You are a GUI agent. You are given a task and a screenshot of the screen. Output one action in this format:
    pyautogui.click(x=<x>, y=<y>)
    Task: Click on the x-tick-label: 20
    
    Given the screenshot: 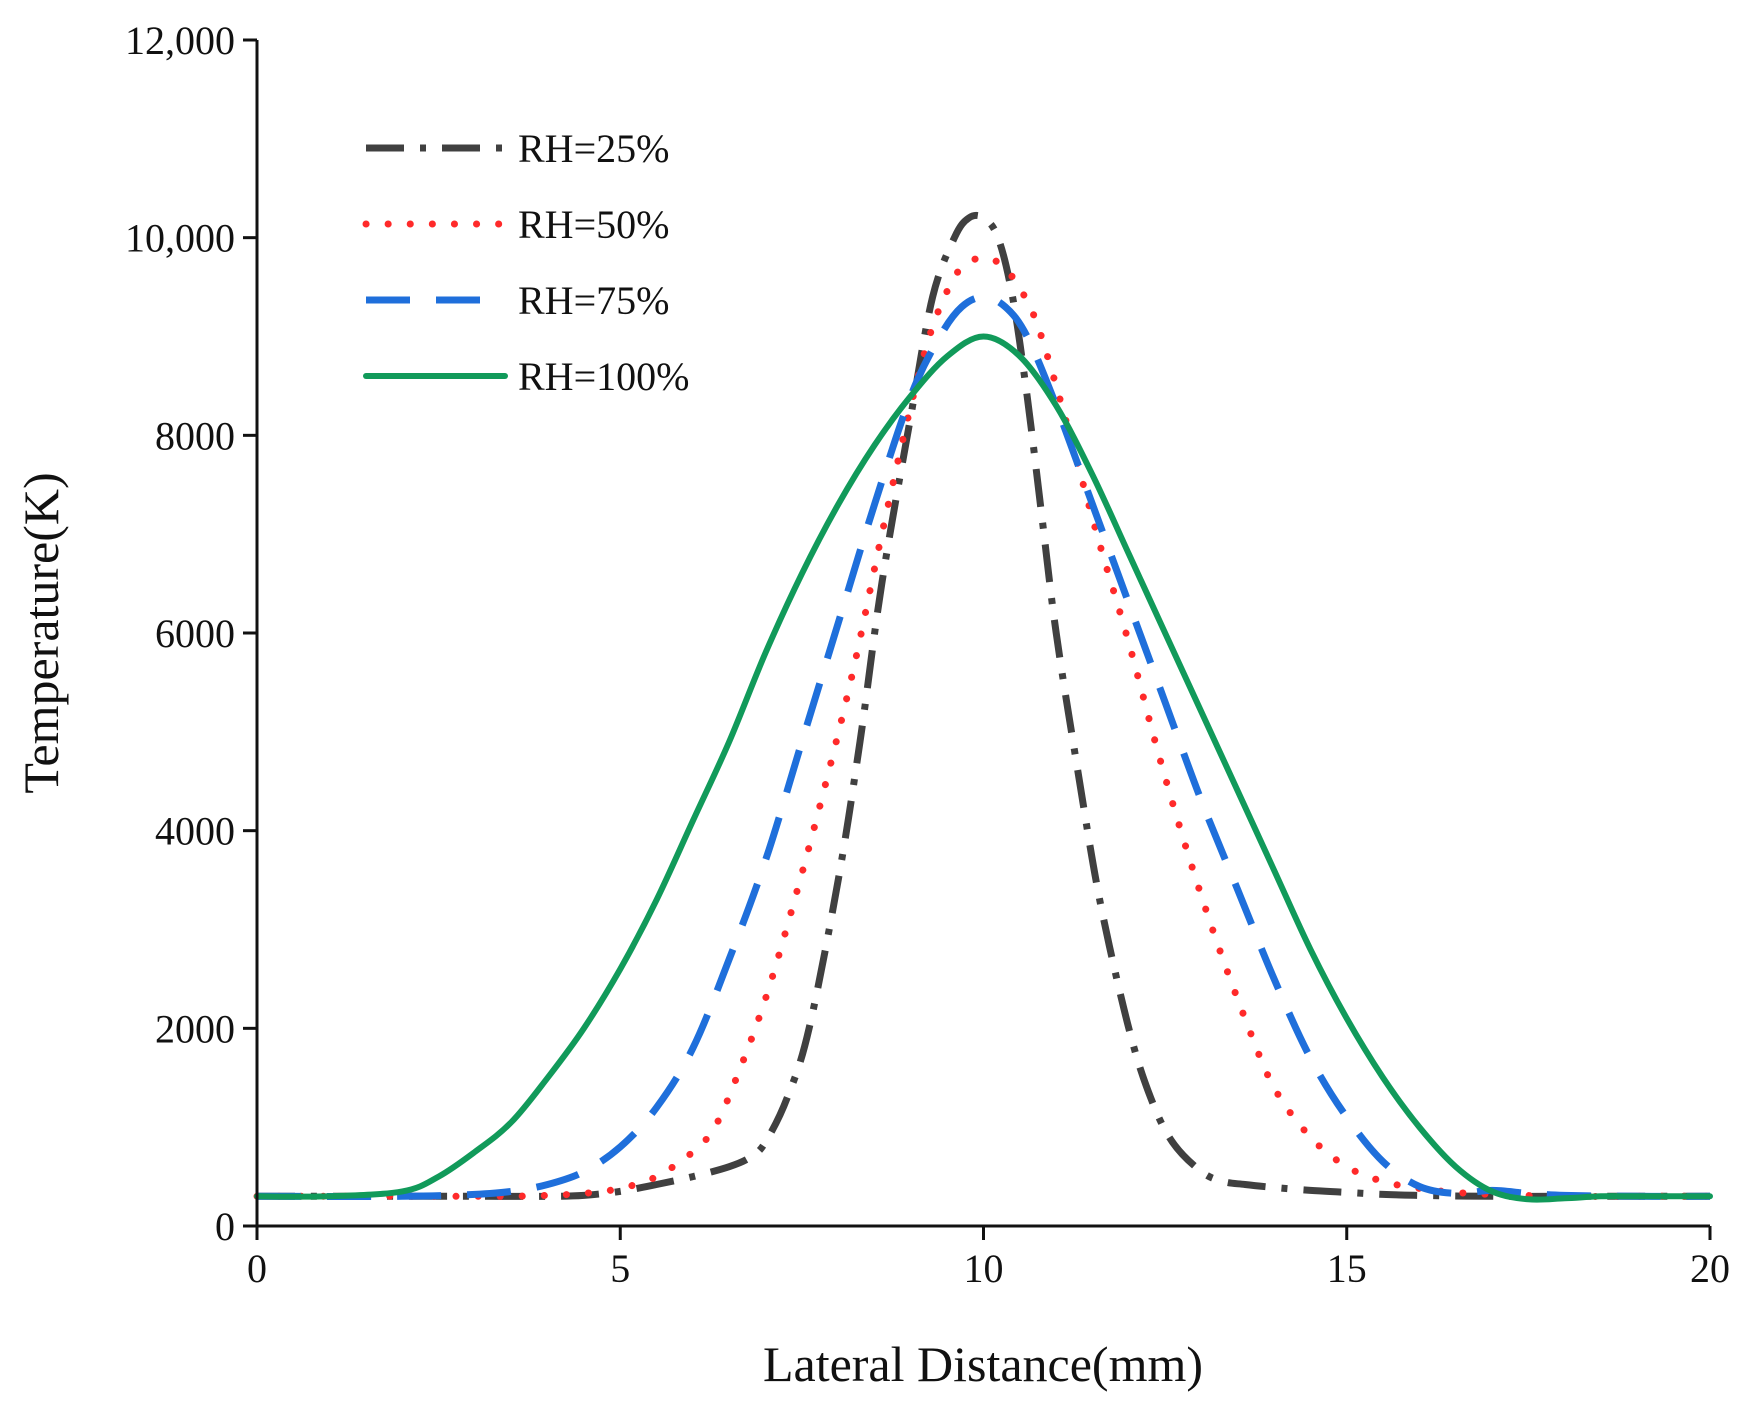 What is the action you would take?
    pyautogui.click(x=1710, y=1268)
    